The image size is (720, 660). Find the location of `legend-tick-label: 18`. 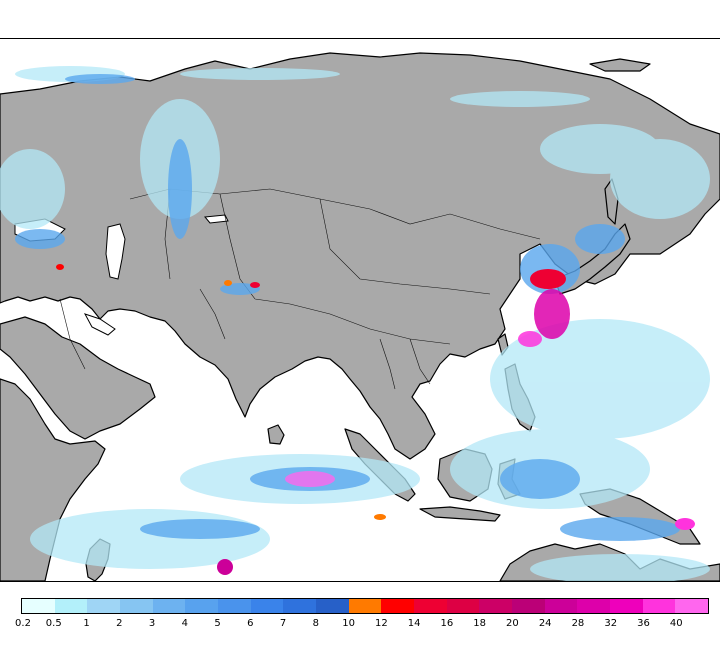

legend-tick-label: 18 is located at coordinates (480, 623).